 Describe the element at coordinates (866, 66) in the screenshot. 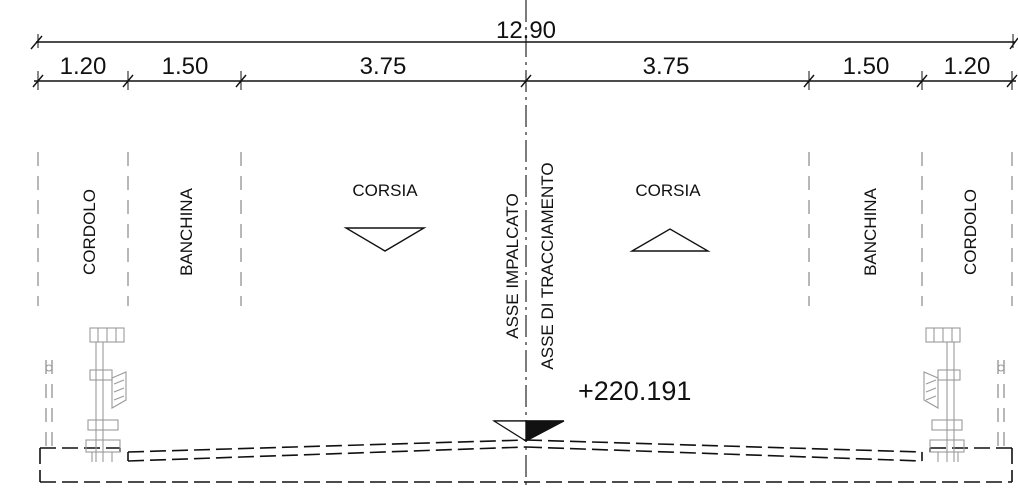

I see `dimension-segment-5: 1.50` at that location.